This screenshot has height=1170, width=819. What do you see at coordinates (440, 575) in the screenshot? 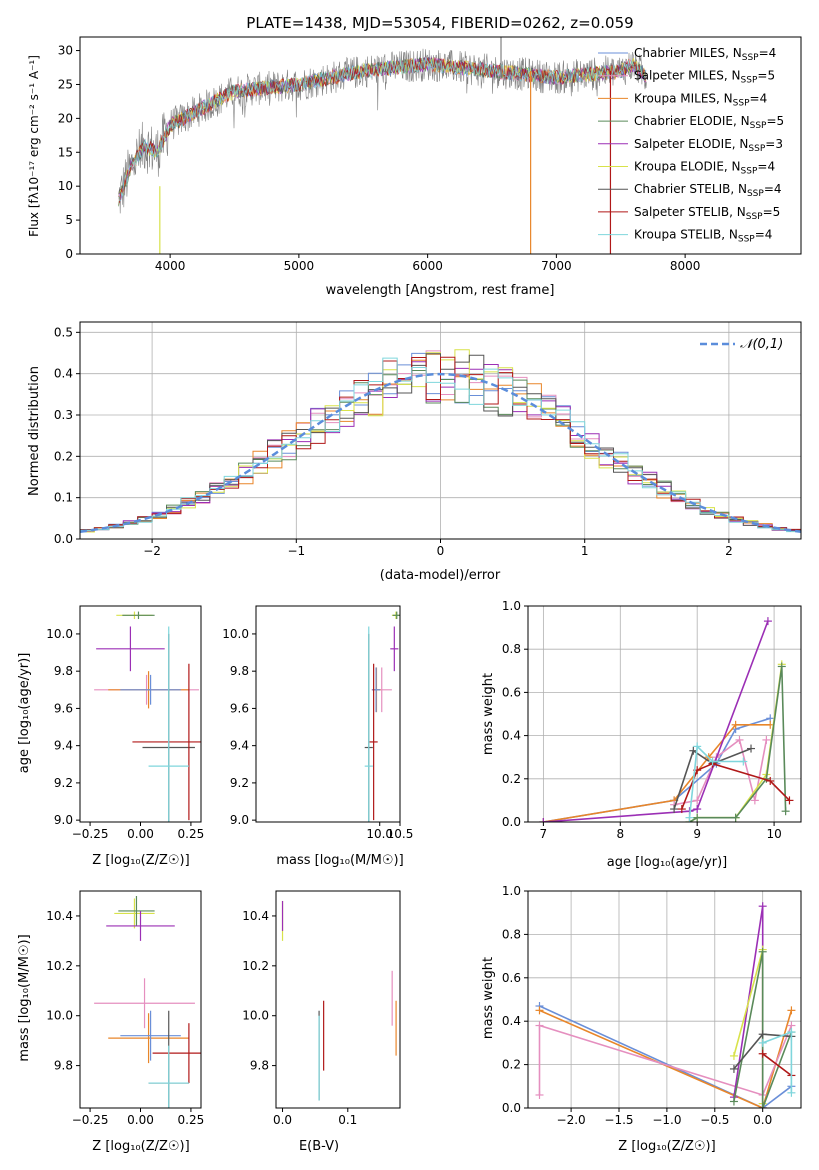
I see `histogram-xlabel: (data-model)/error` at bounding box center [440, 575].